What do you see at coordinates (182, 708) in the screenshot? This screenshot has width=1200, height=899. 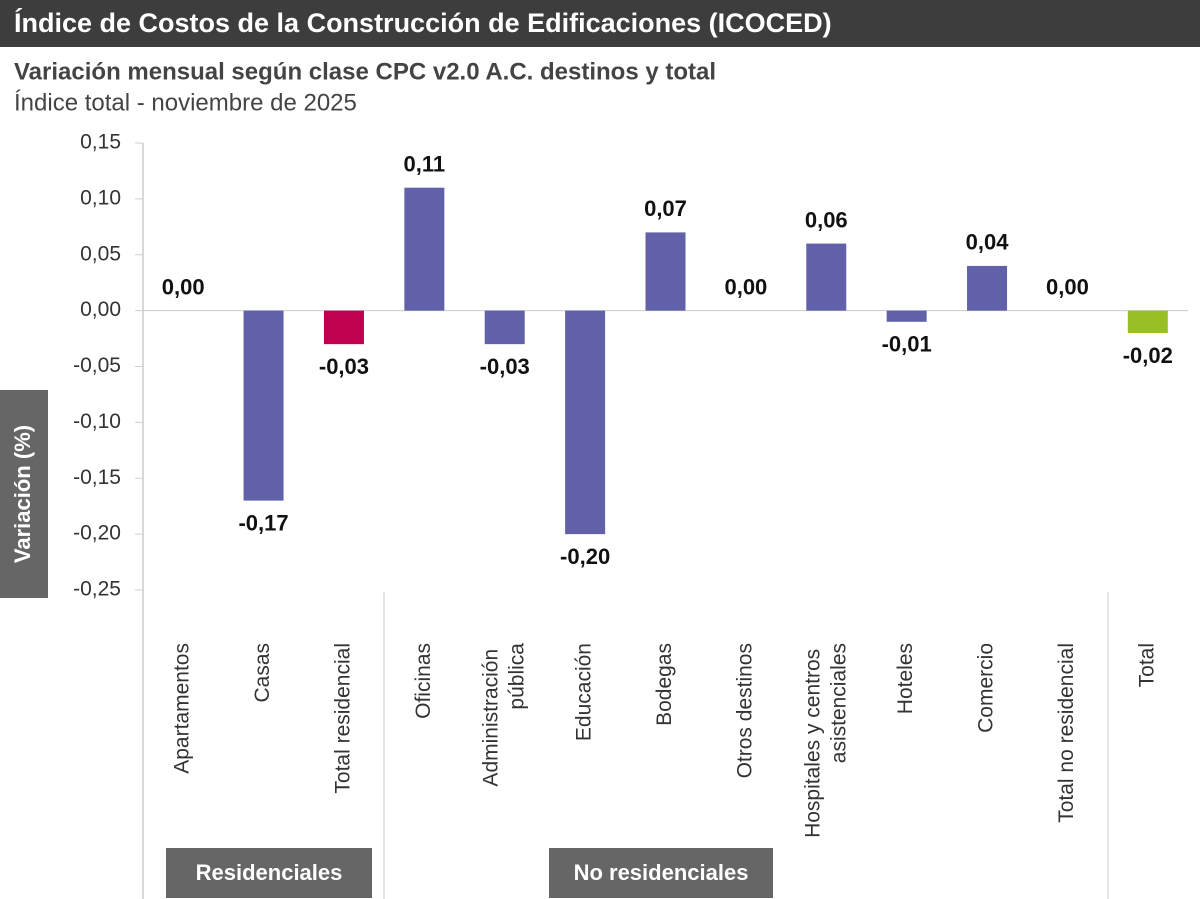 I see `x-tick-label: Apartamentos` at bounding box center [182, 708].